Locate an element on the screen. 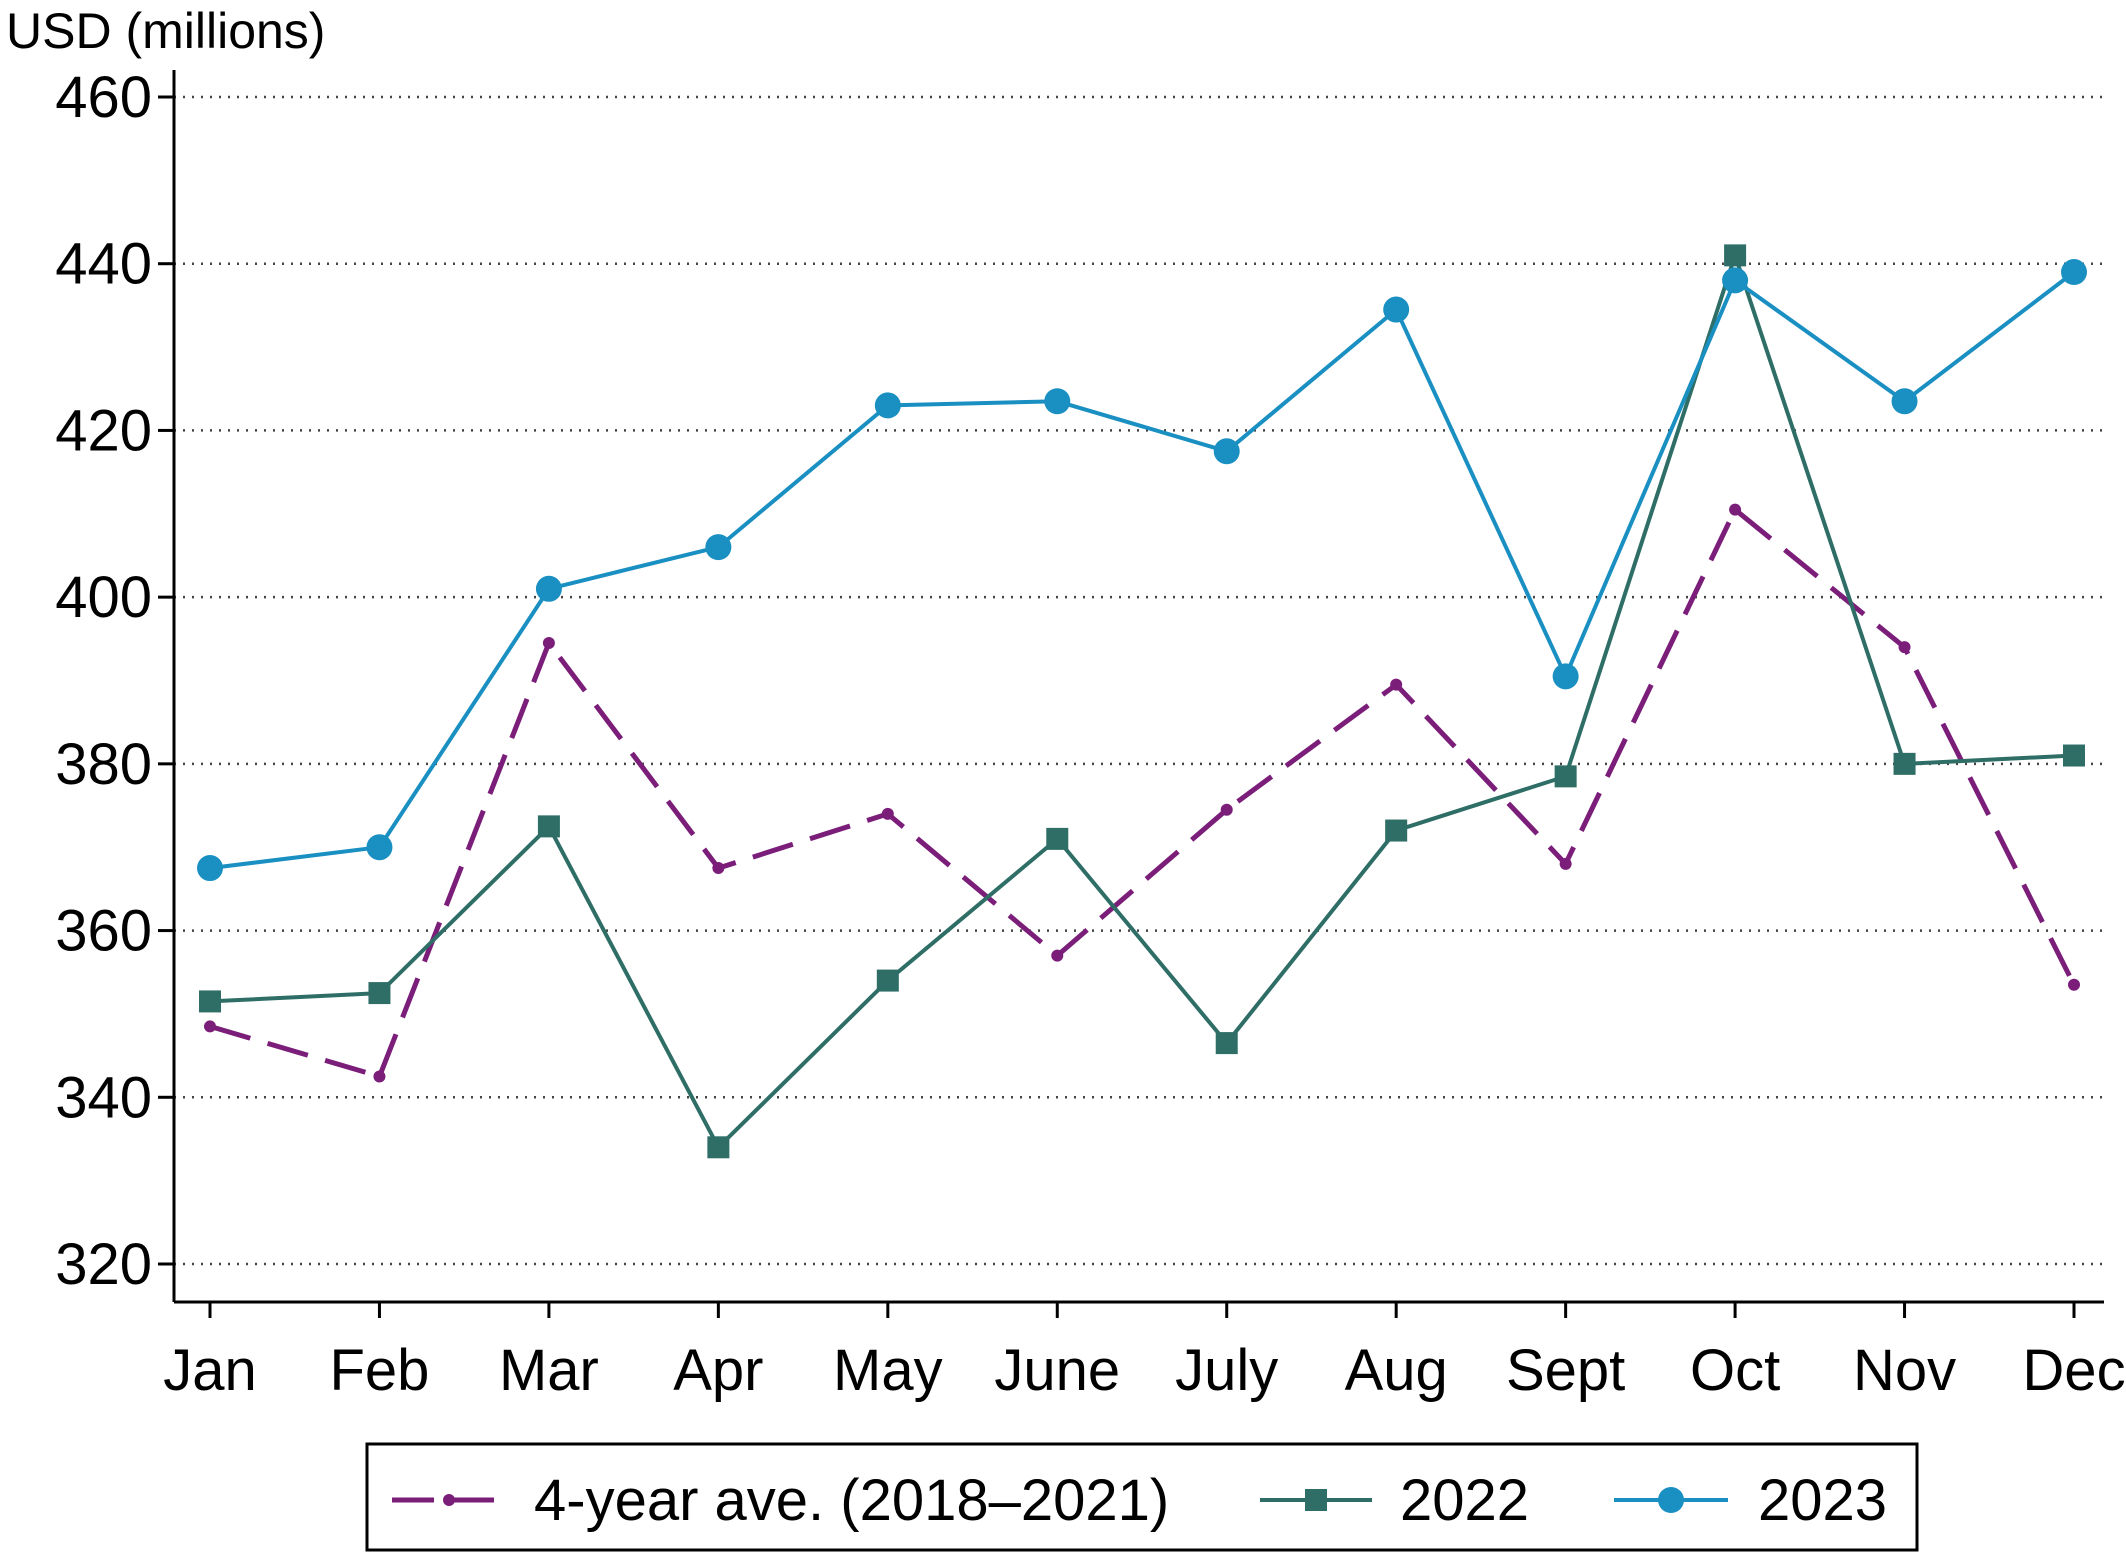  x-tick-label-mar: Mar is located at coordinates (549, 1370).